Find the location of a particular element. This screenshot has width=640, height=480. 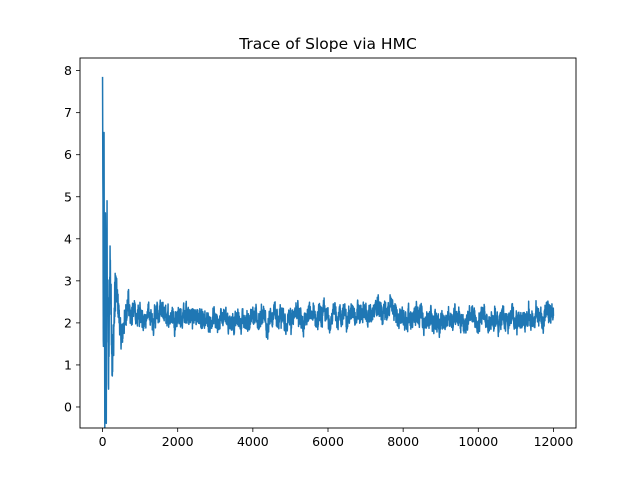

y-tick-label: 7 is located at coordinates (68, 112).